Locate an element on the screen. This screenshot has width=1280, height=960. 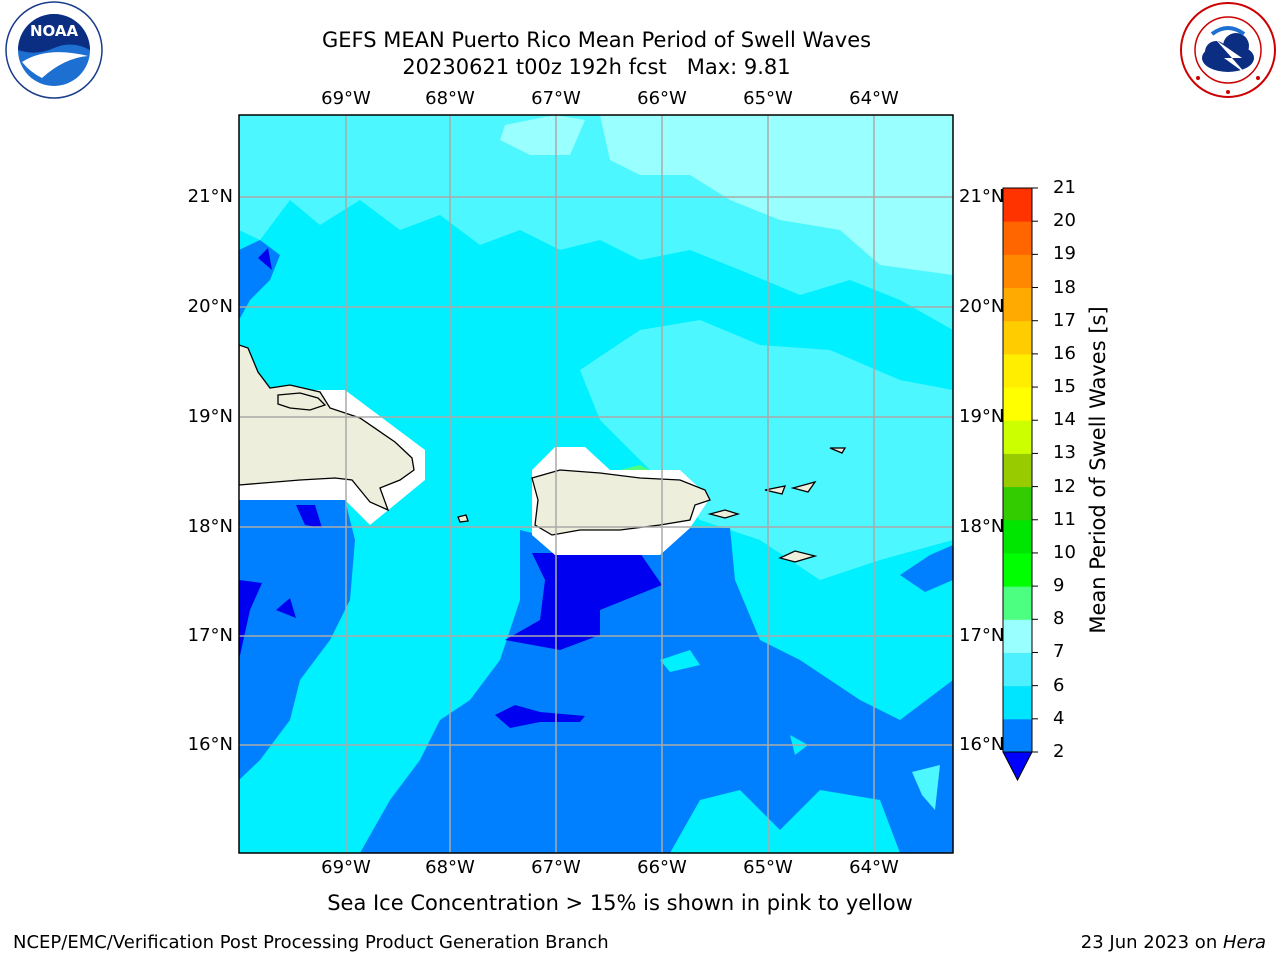
lon-tick-top: 65°W is located at coordinates (768, 98).